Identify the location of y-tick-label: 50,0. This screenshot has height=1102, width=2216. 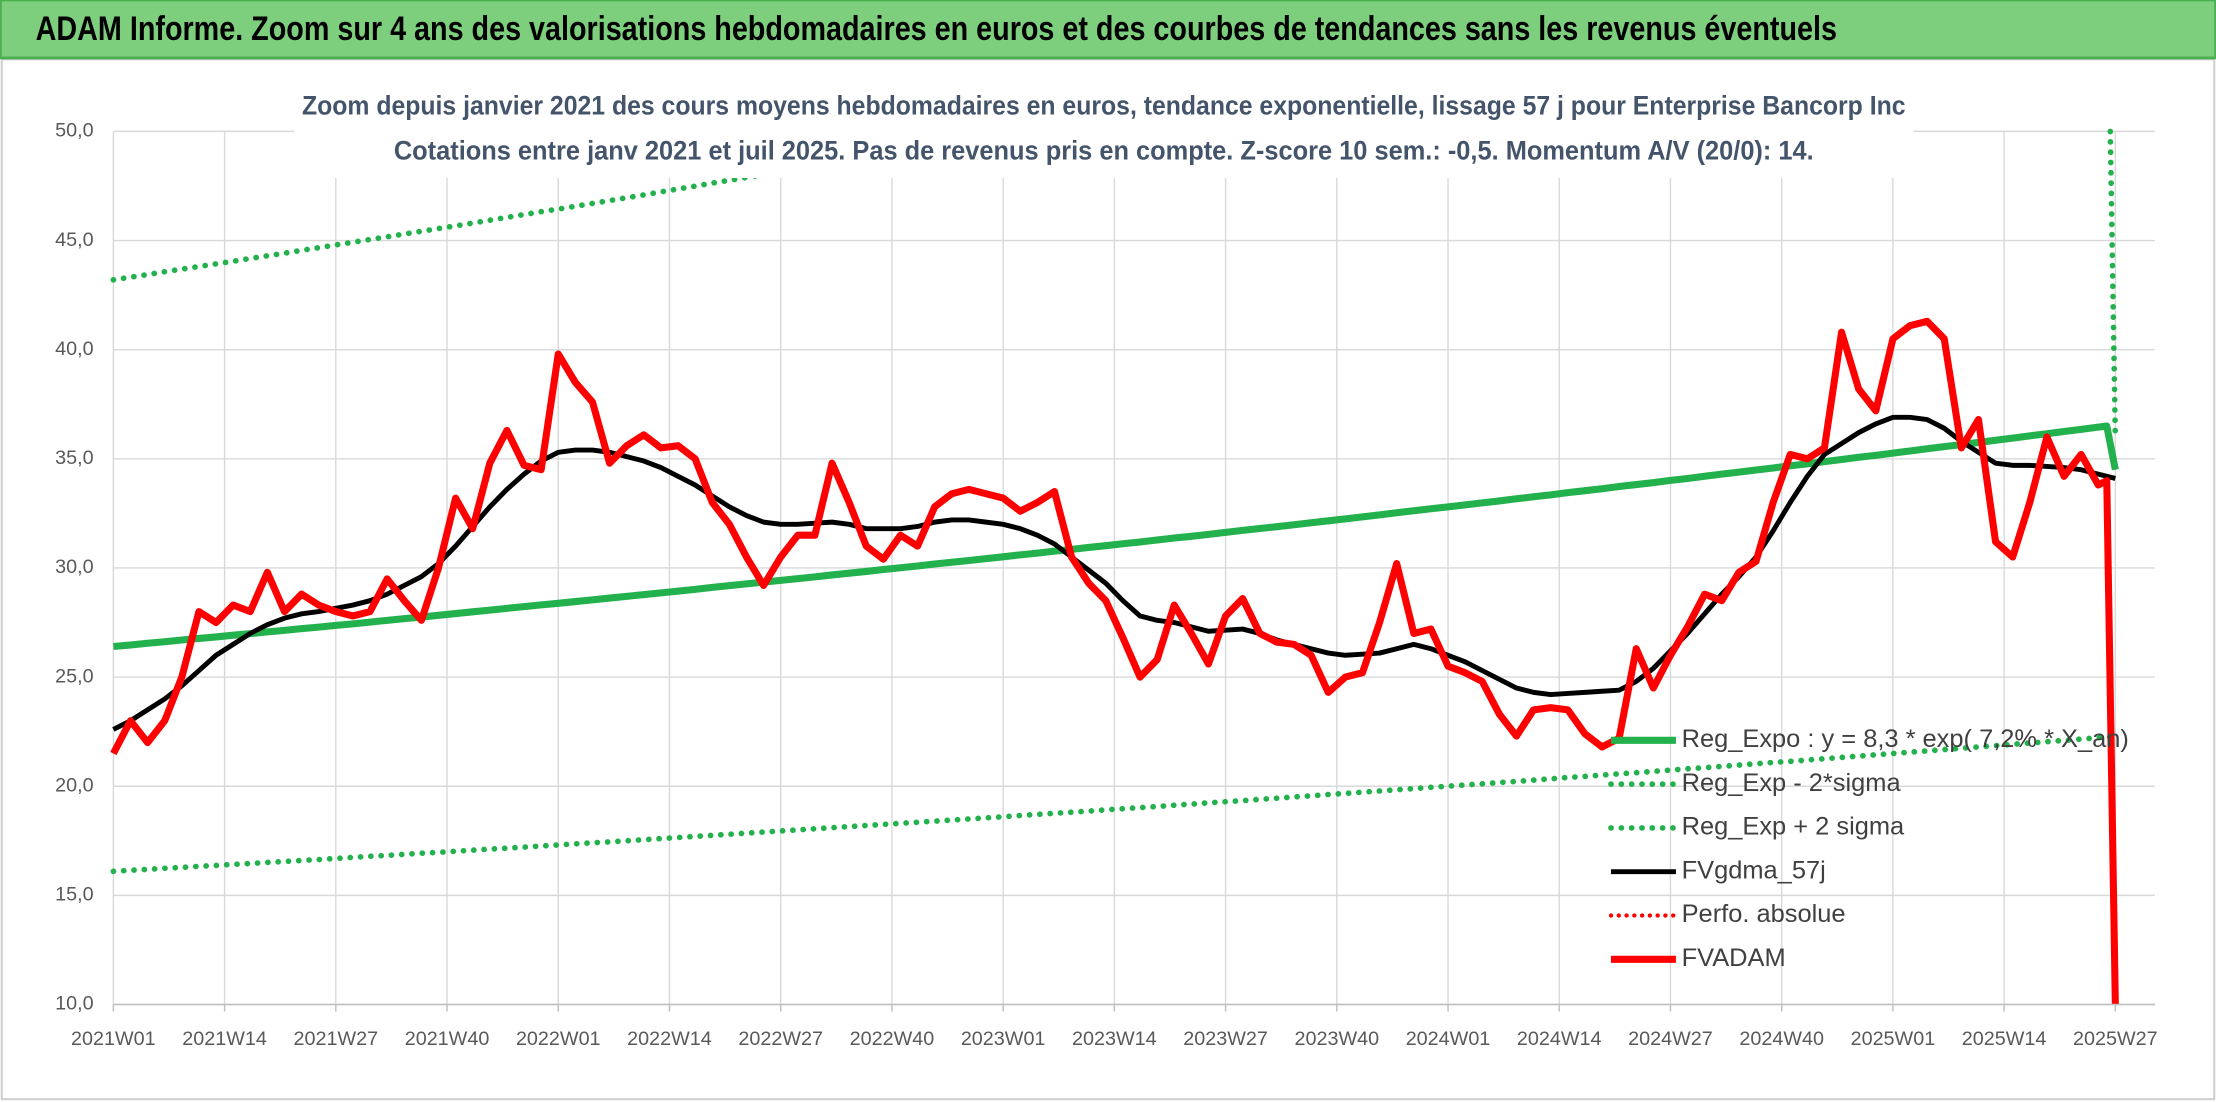
(74, 131).